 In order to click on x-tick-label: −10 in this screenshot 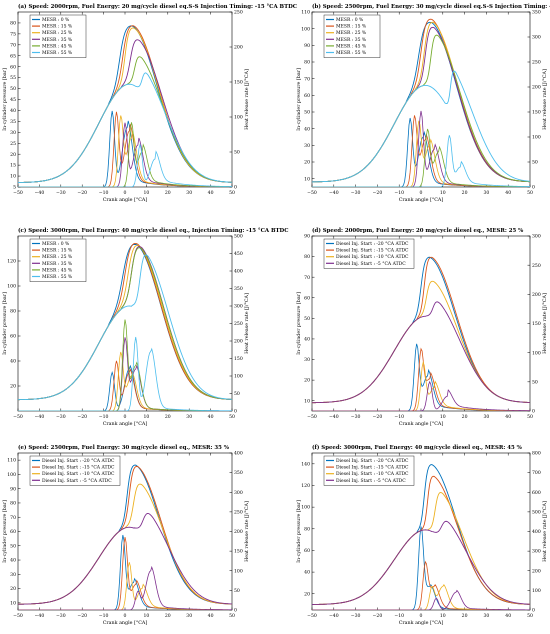, I will do `click(104, 193)`.